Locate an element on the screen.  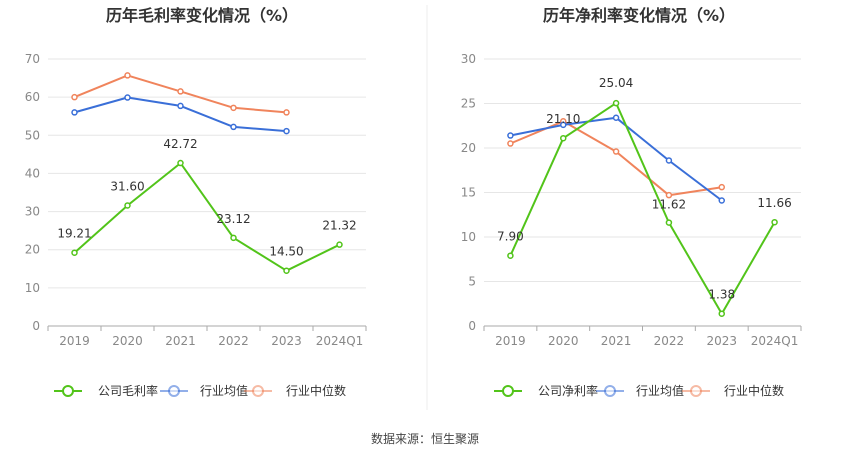
y-tick-label: 15 is located at coordinates (468, 193).